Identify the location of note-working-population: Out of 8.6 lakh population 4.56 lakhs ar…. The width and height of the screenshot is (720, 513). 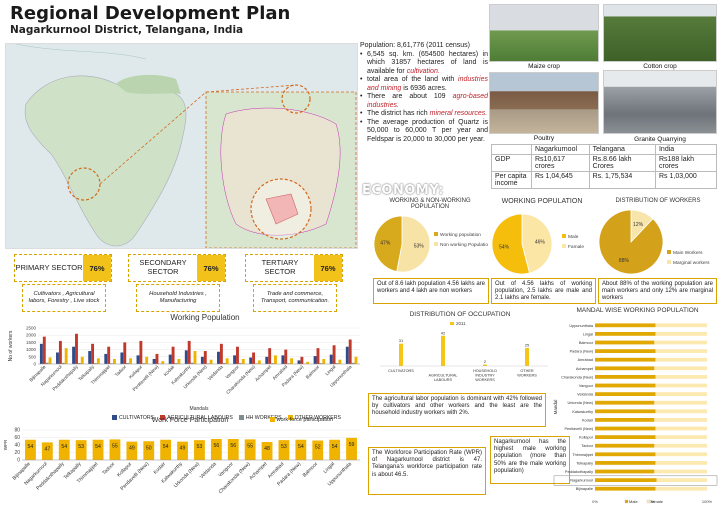
(431, 291).